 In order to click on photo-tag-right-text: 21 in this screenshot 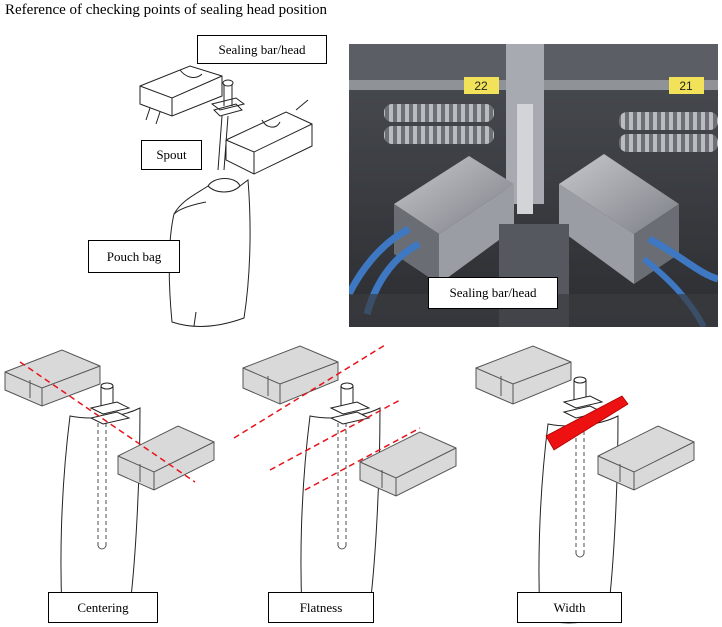, I will do `click(686, 86)`.